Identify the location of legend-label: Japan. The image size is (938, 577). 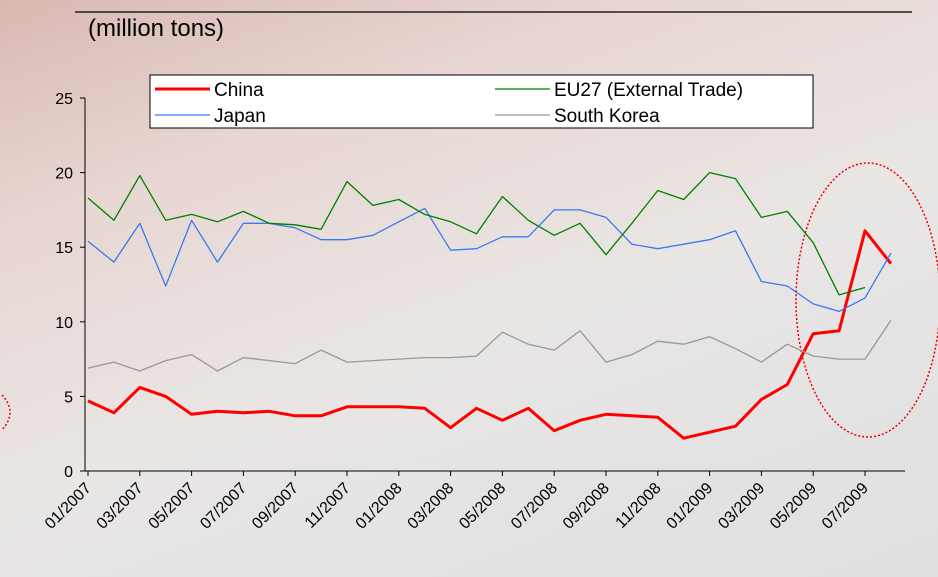
(240, 116).